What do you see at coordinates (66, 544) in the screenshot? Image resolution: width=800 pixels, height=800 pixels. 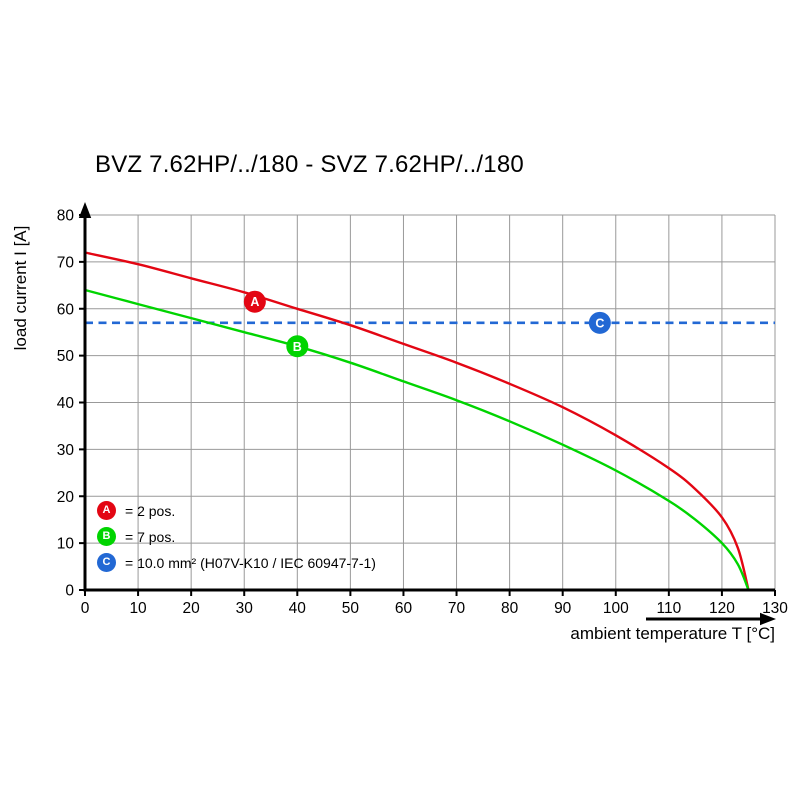 I see `y-tick-label: 10` at bounding box center [66, 544].